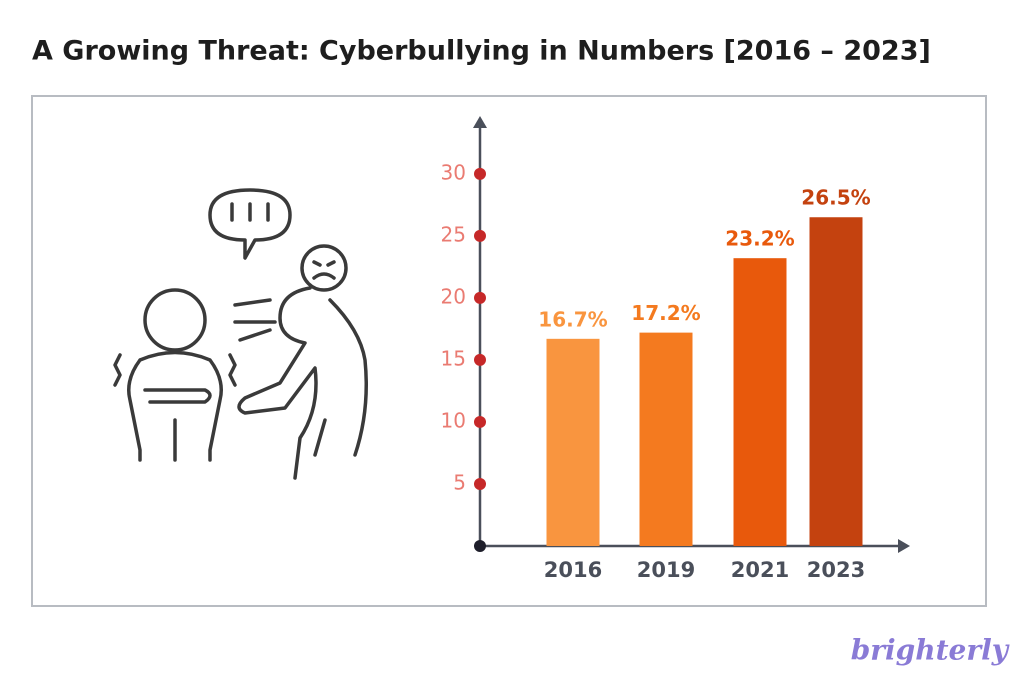 This screenshot has width=1024, height=687. What do you see at coordinates (240, 334) in the screenshot?
I see `illustration` at bounding box center [240, 334].